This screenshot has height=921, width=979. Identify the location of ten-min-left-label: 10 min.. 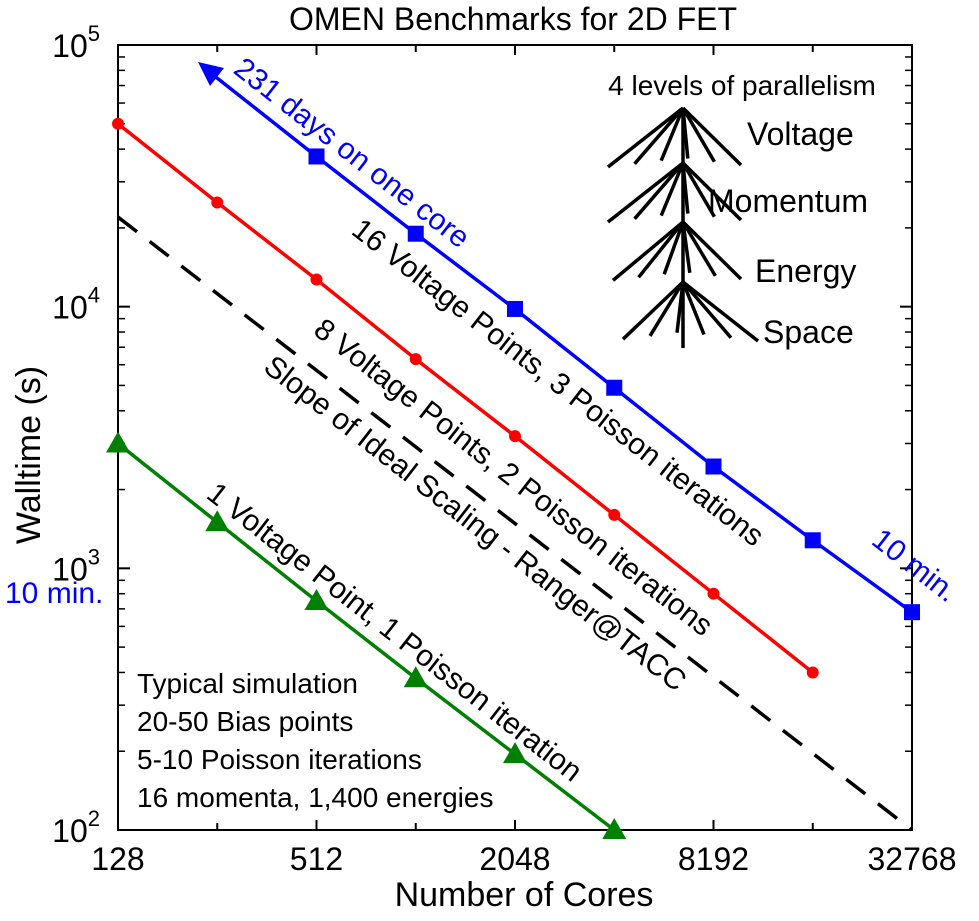
(54, 593).